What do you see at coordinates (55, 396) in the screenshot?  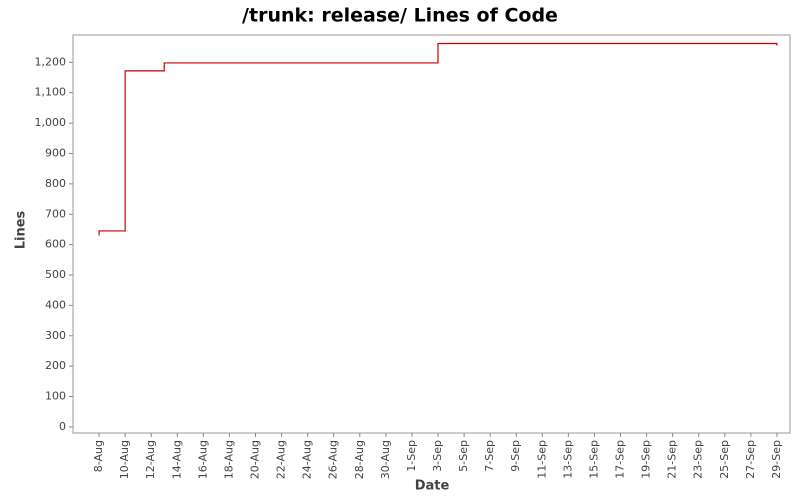 I see `y-tick-label: 100` at bounding box center [55, 396].